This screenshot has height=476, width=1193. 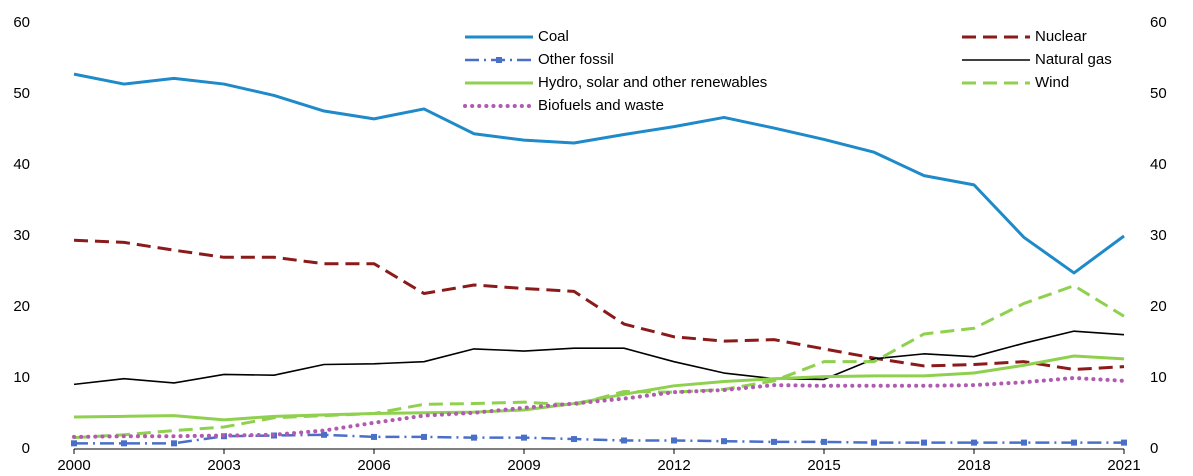 What do you see at coordinates (652, 82) in the screenshot?
I see `legend-label: Hydro, solar and other renewables` at bounding box center [652, 82].